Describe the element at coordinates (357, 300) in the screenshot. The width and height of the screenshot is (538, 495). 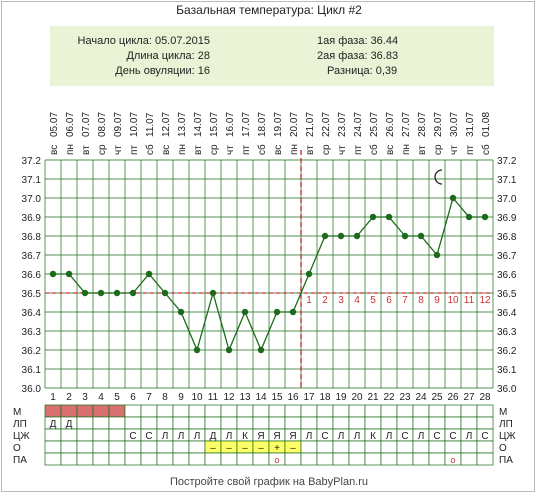
I see `luteal-day-label: 4` at that location.